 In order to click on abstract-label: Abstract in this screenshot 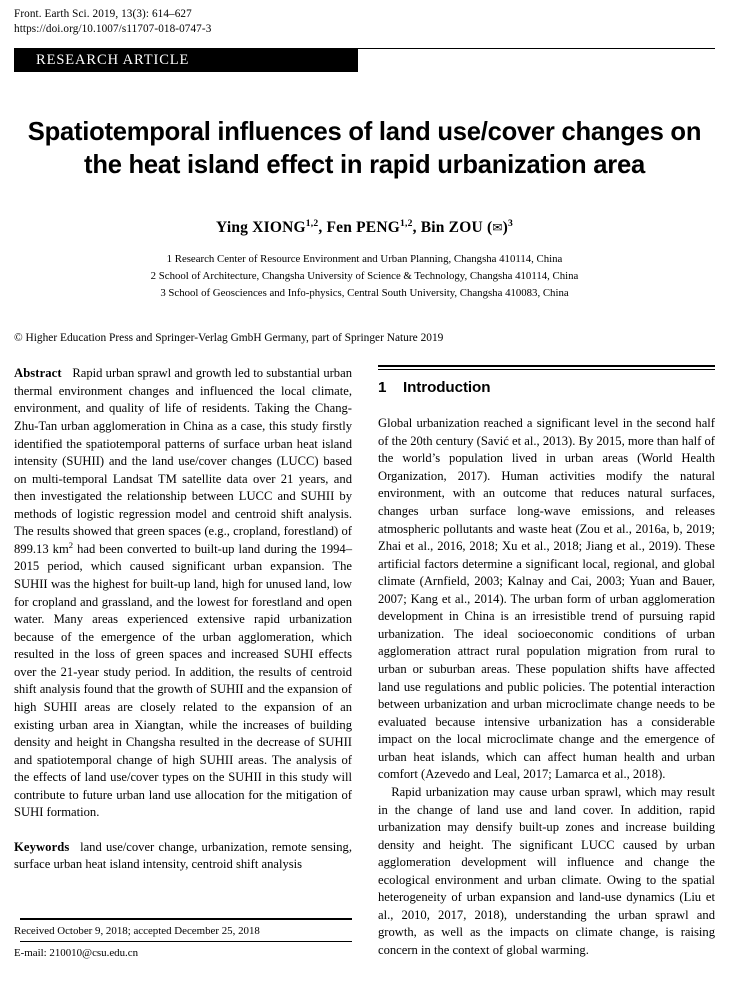, I will do `click(38, 373)`.